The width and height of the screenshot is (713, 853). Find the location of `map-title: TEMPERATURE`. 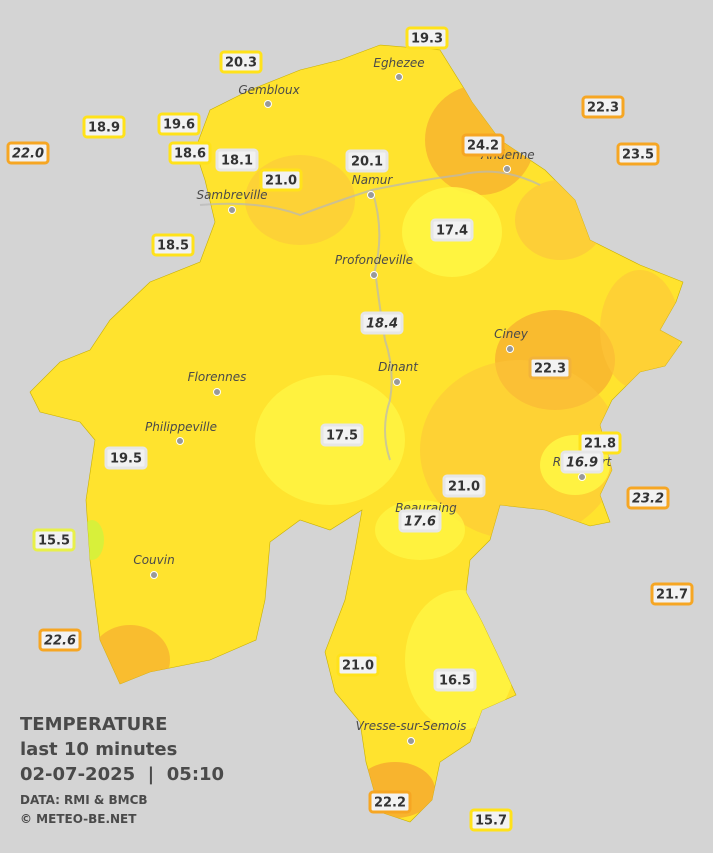

map-title: TEMPERATURE is located at coordinates (93, 724).